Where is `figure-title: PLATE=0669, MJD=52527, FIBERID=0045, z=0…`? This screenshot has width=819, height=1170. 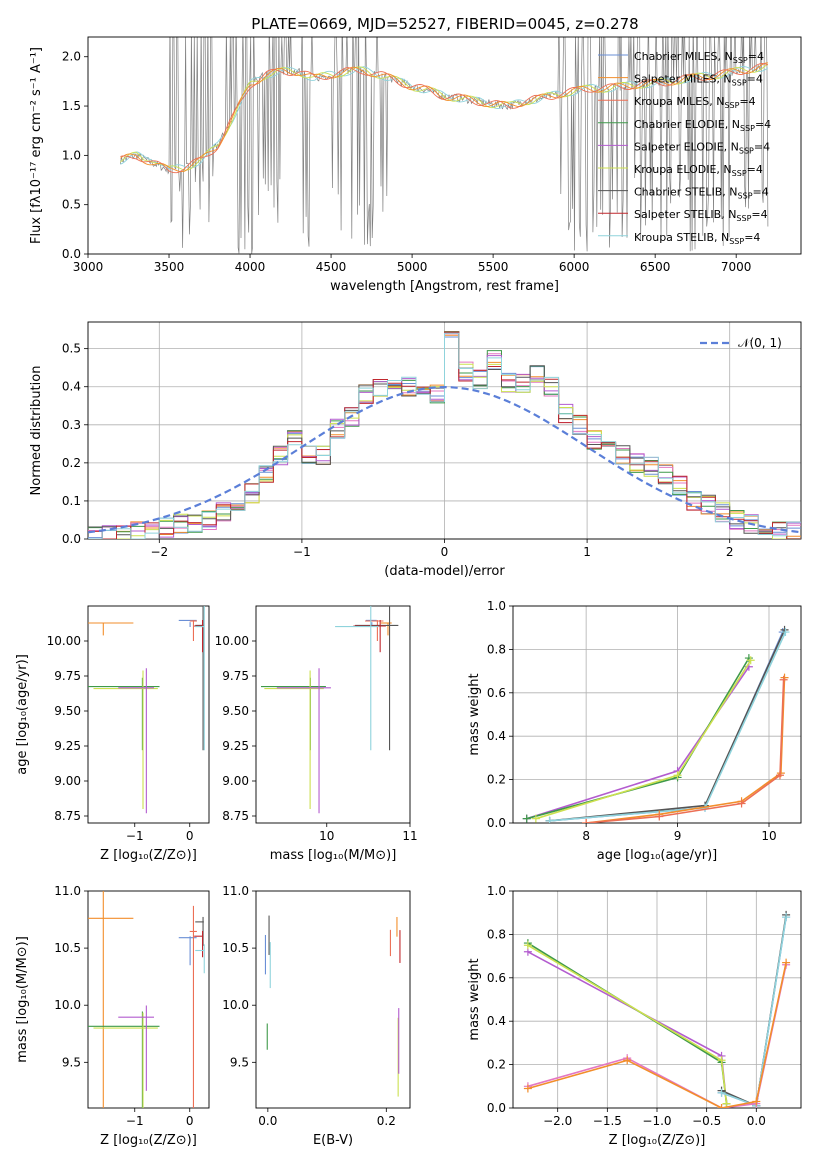 figure-title: PLATE=0669, MJD=52527, FIBERID=0045, z=0… is located at coordinates (444, 24).